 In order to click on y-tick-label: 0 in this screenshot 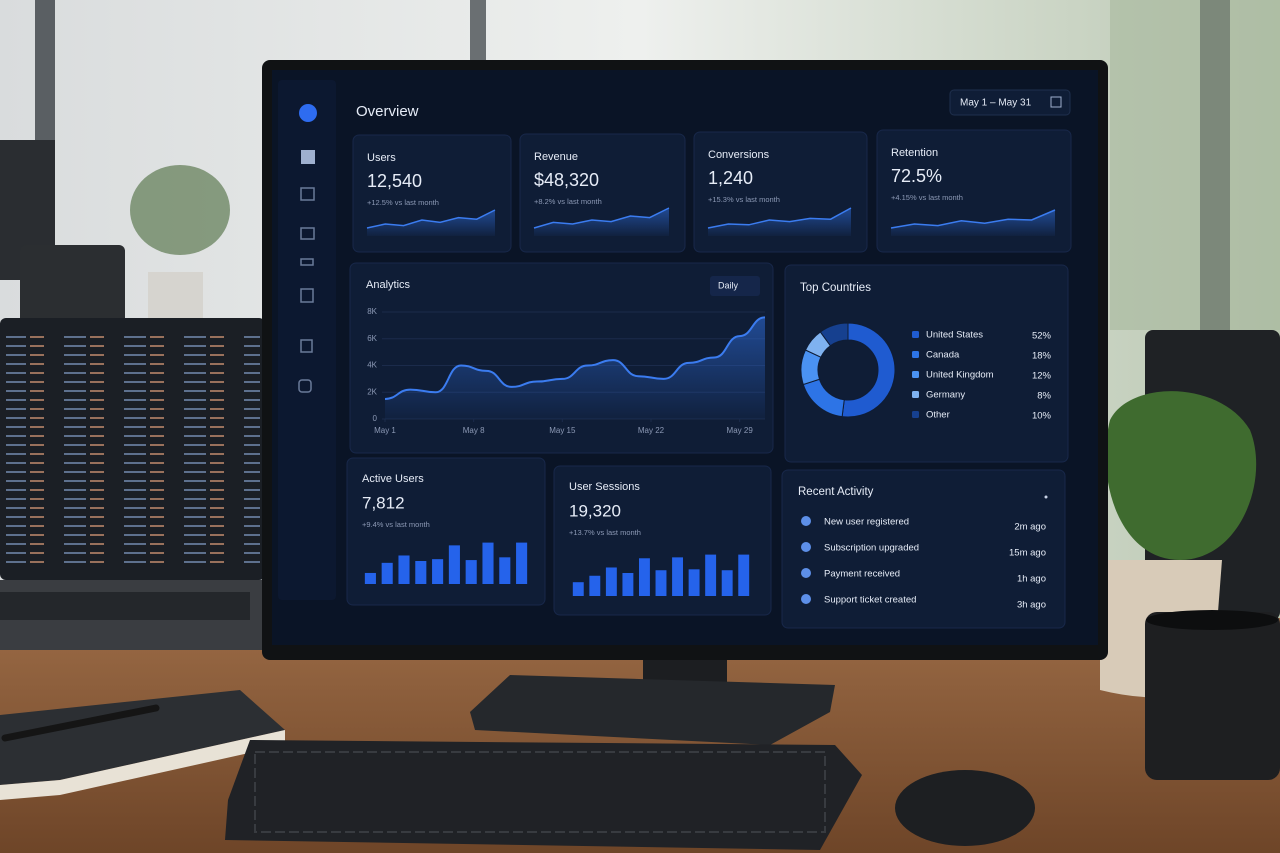, I will do `click(375, 418)`.